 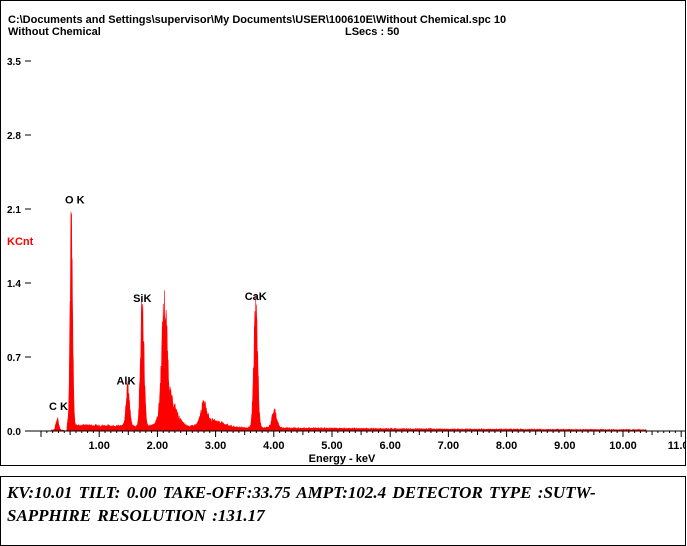 I want to click on x-tick-label: 2.00, so click(x=157, y=446).